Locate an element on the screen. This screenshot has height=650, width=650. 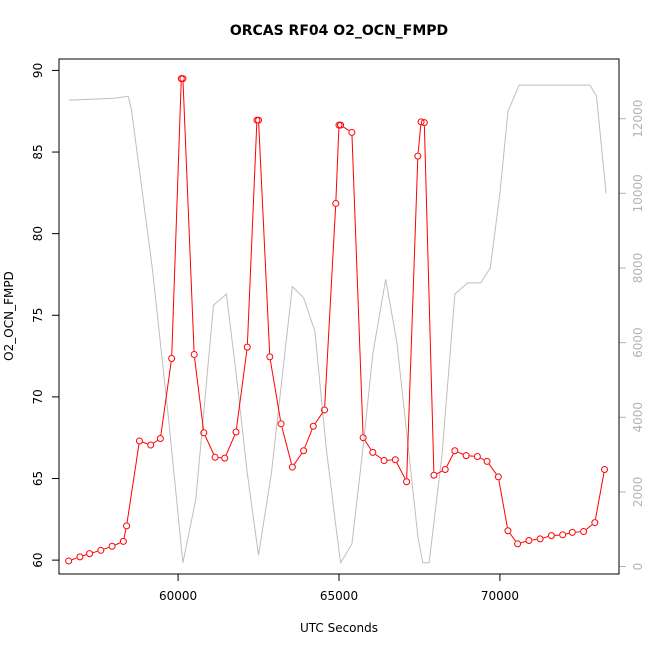
x-tick-label: 70000 is located at coordinates (500, 596).